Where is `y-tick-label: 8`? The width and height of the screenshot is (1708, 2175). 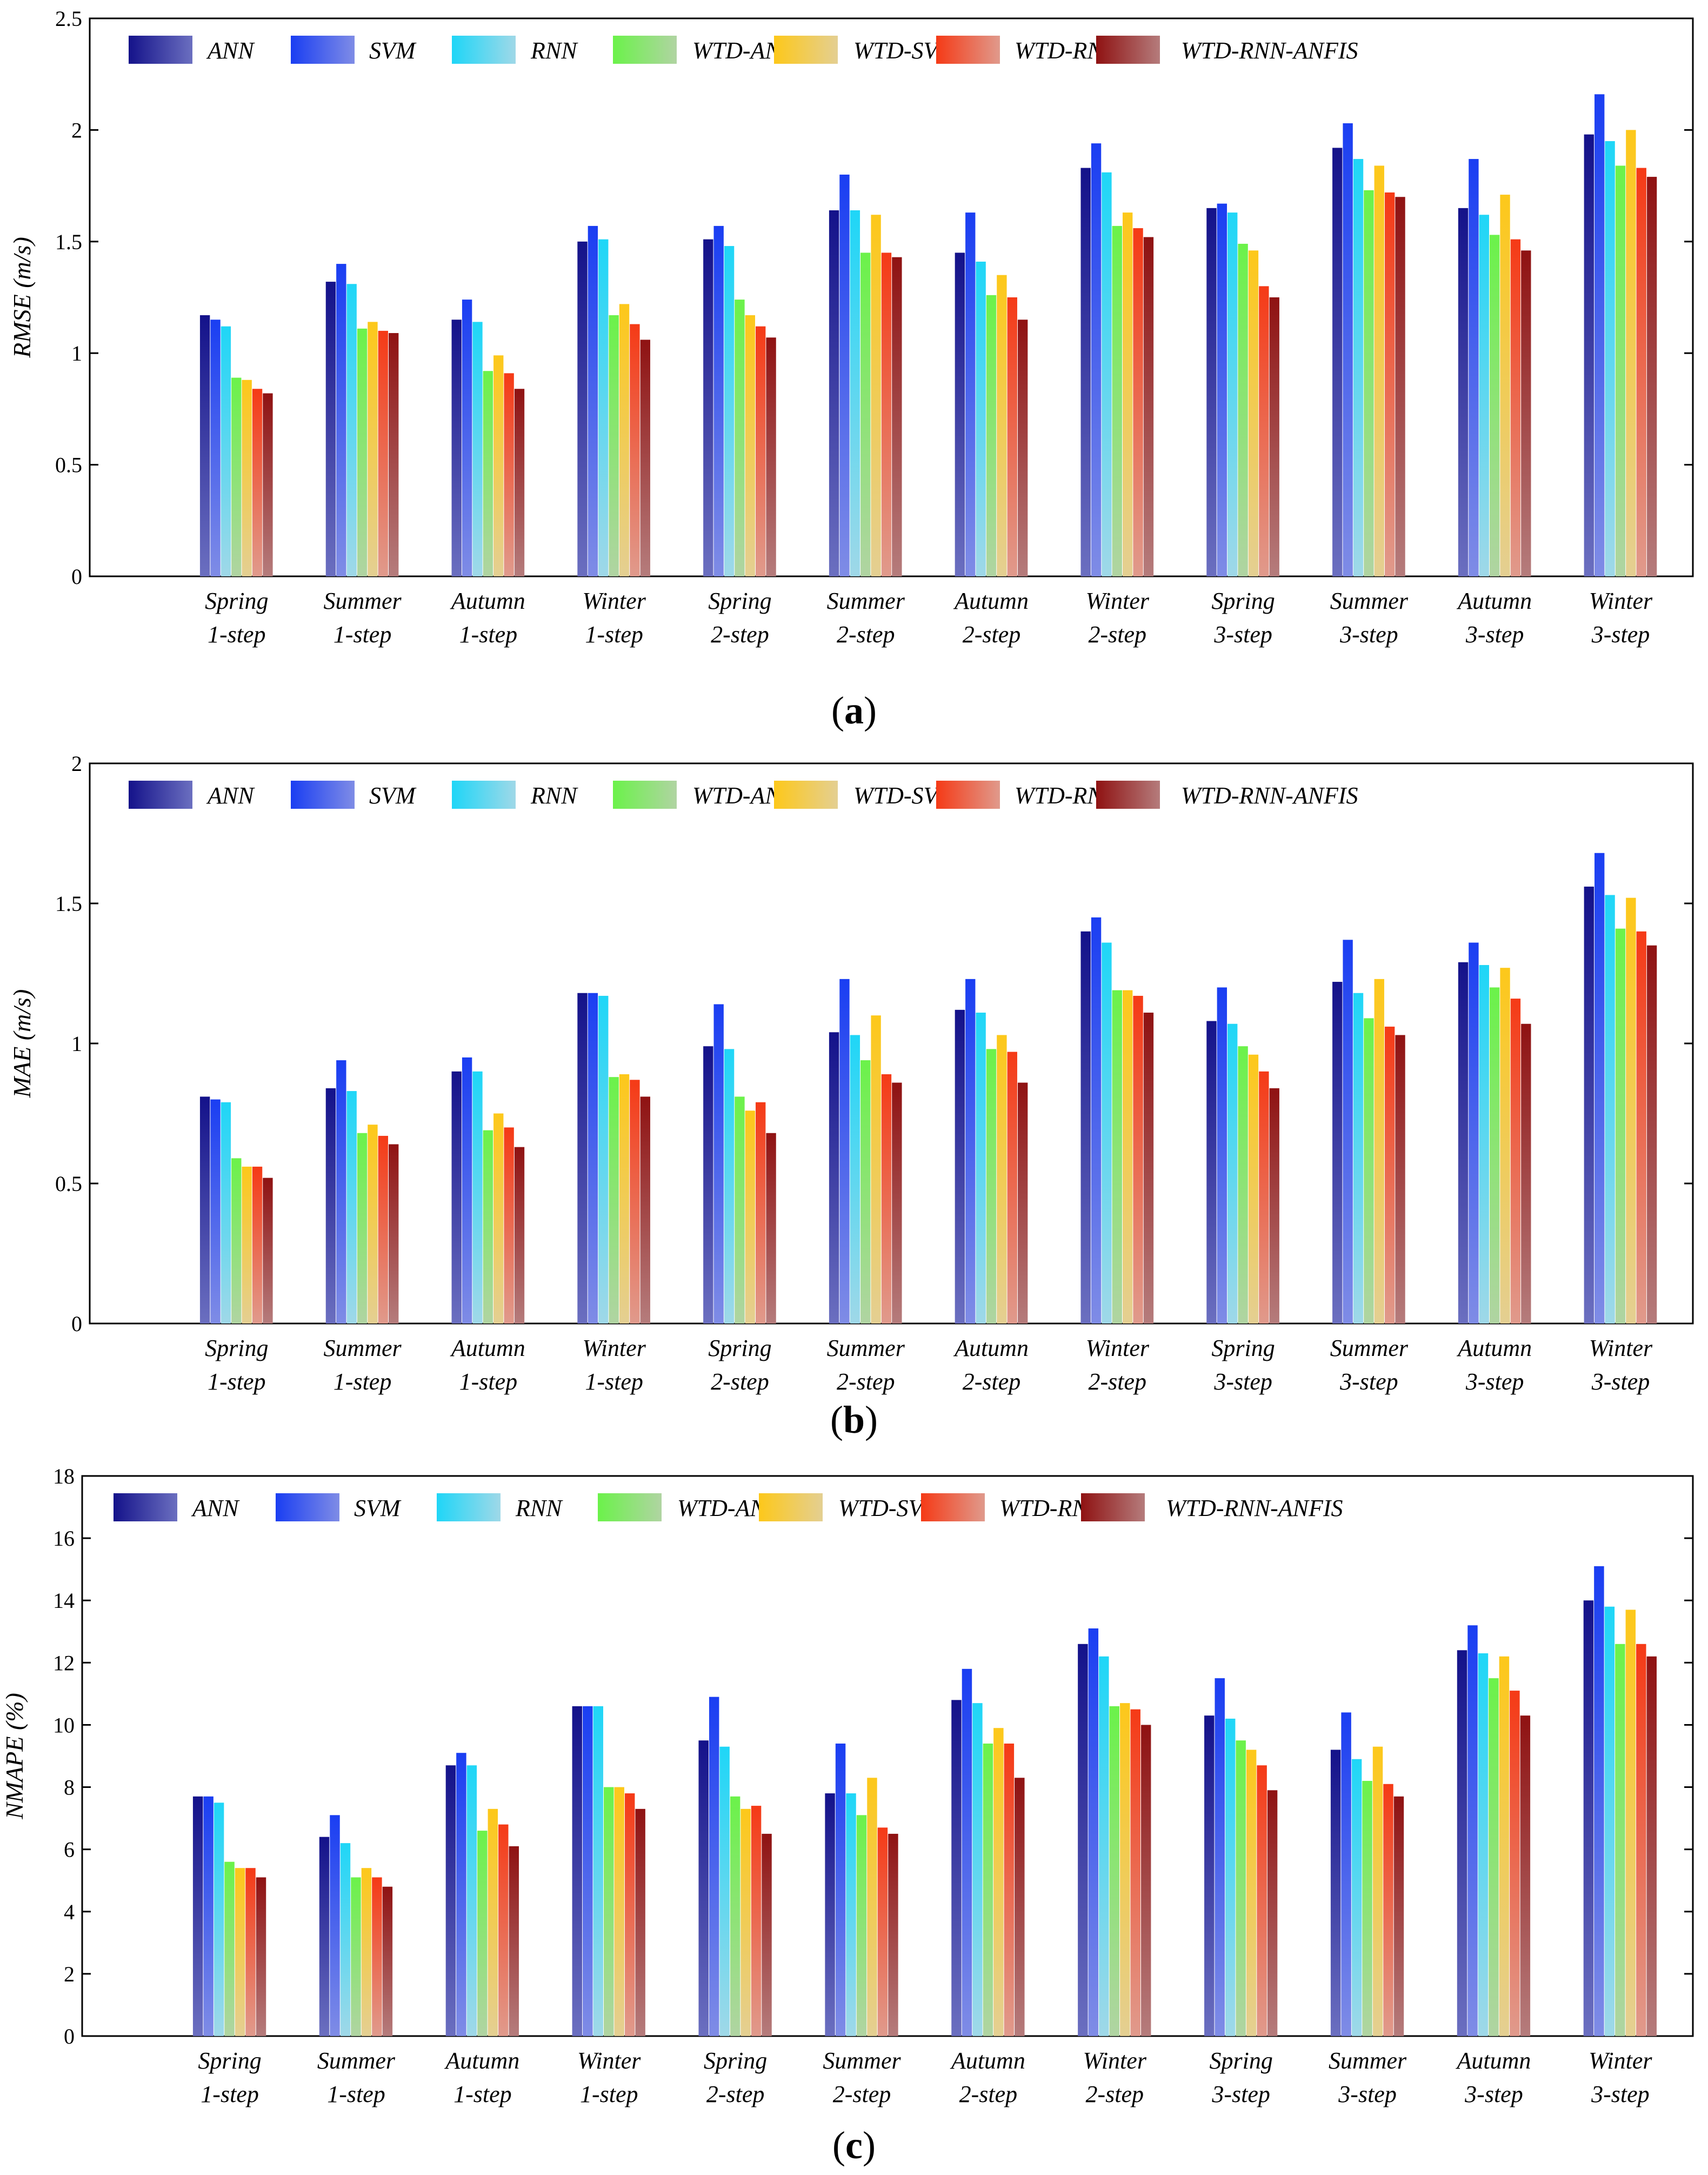 y-tick-label: 8 is located at coordinates (69, 1787).